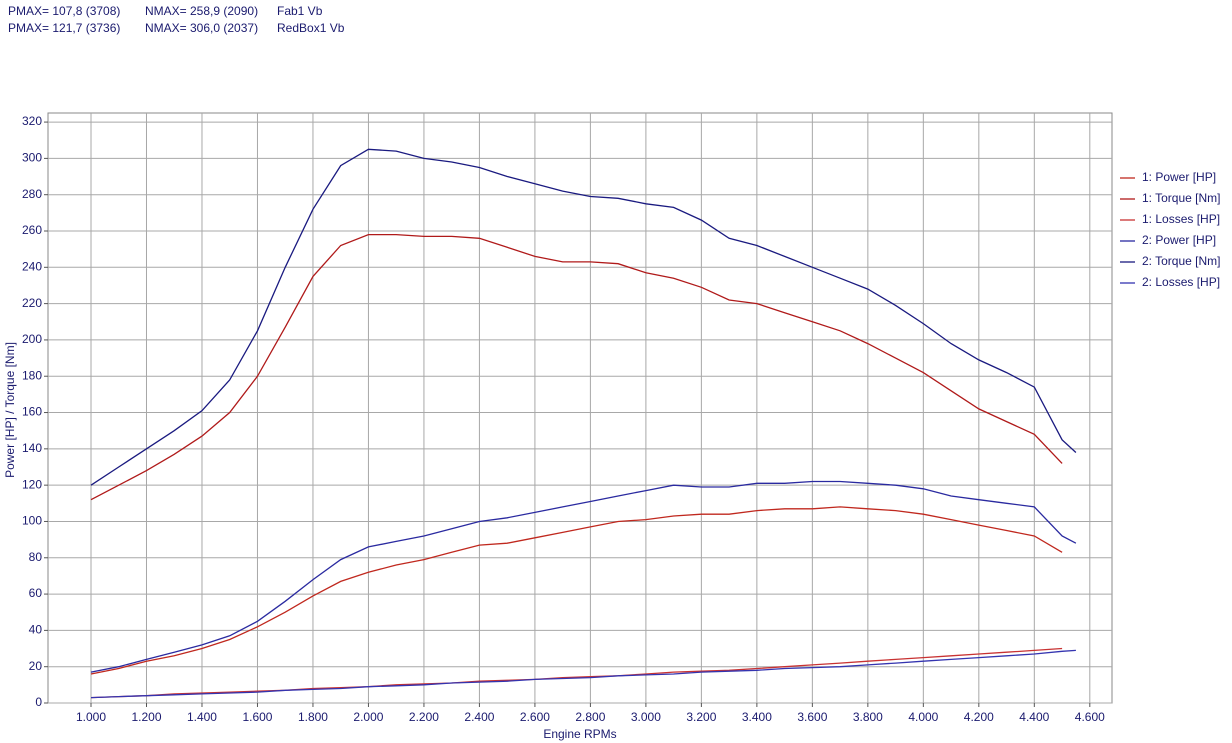  Describe the element at coordinates (311, 28) in the screenshot. I see `header-text: RedBox1 Vb` at that location.